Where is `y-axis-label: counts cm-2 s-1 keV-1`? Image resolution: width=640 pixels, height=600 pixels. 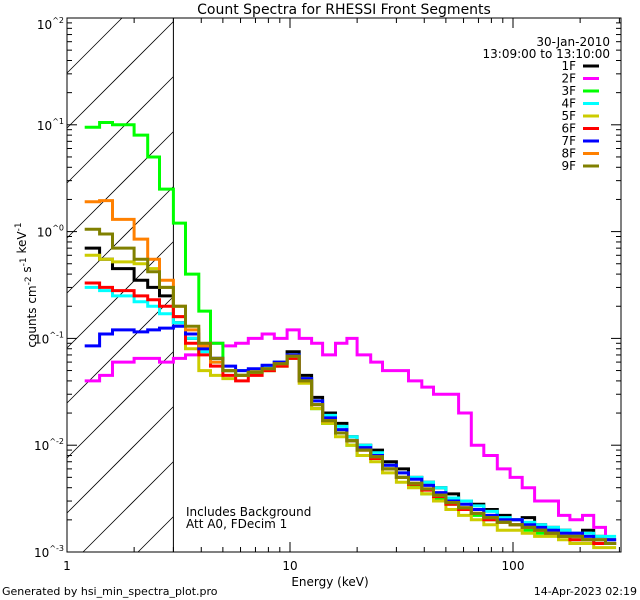
y-axis-label: counts cm-2 s-1 keV-1 is located at coordinates (26, 284).